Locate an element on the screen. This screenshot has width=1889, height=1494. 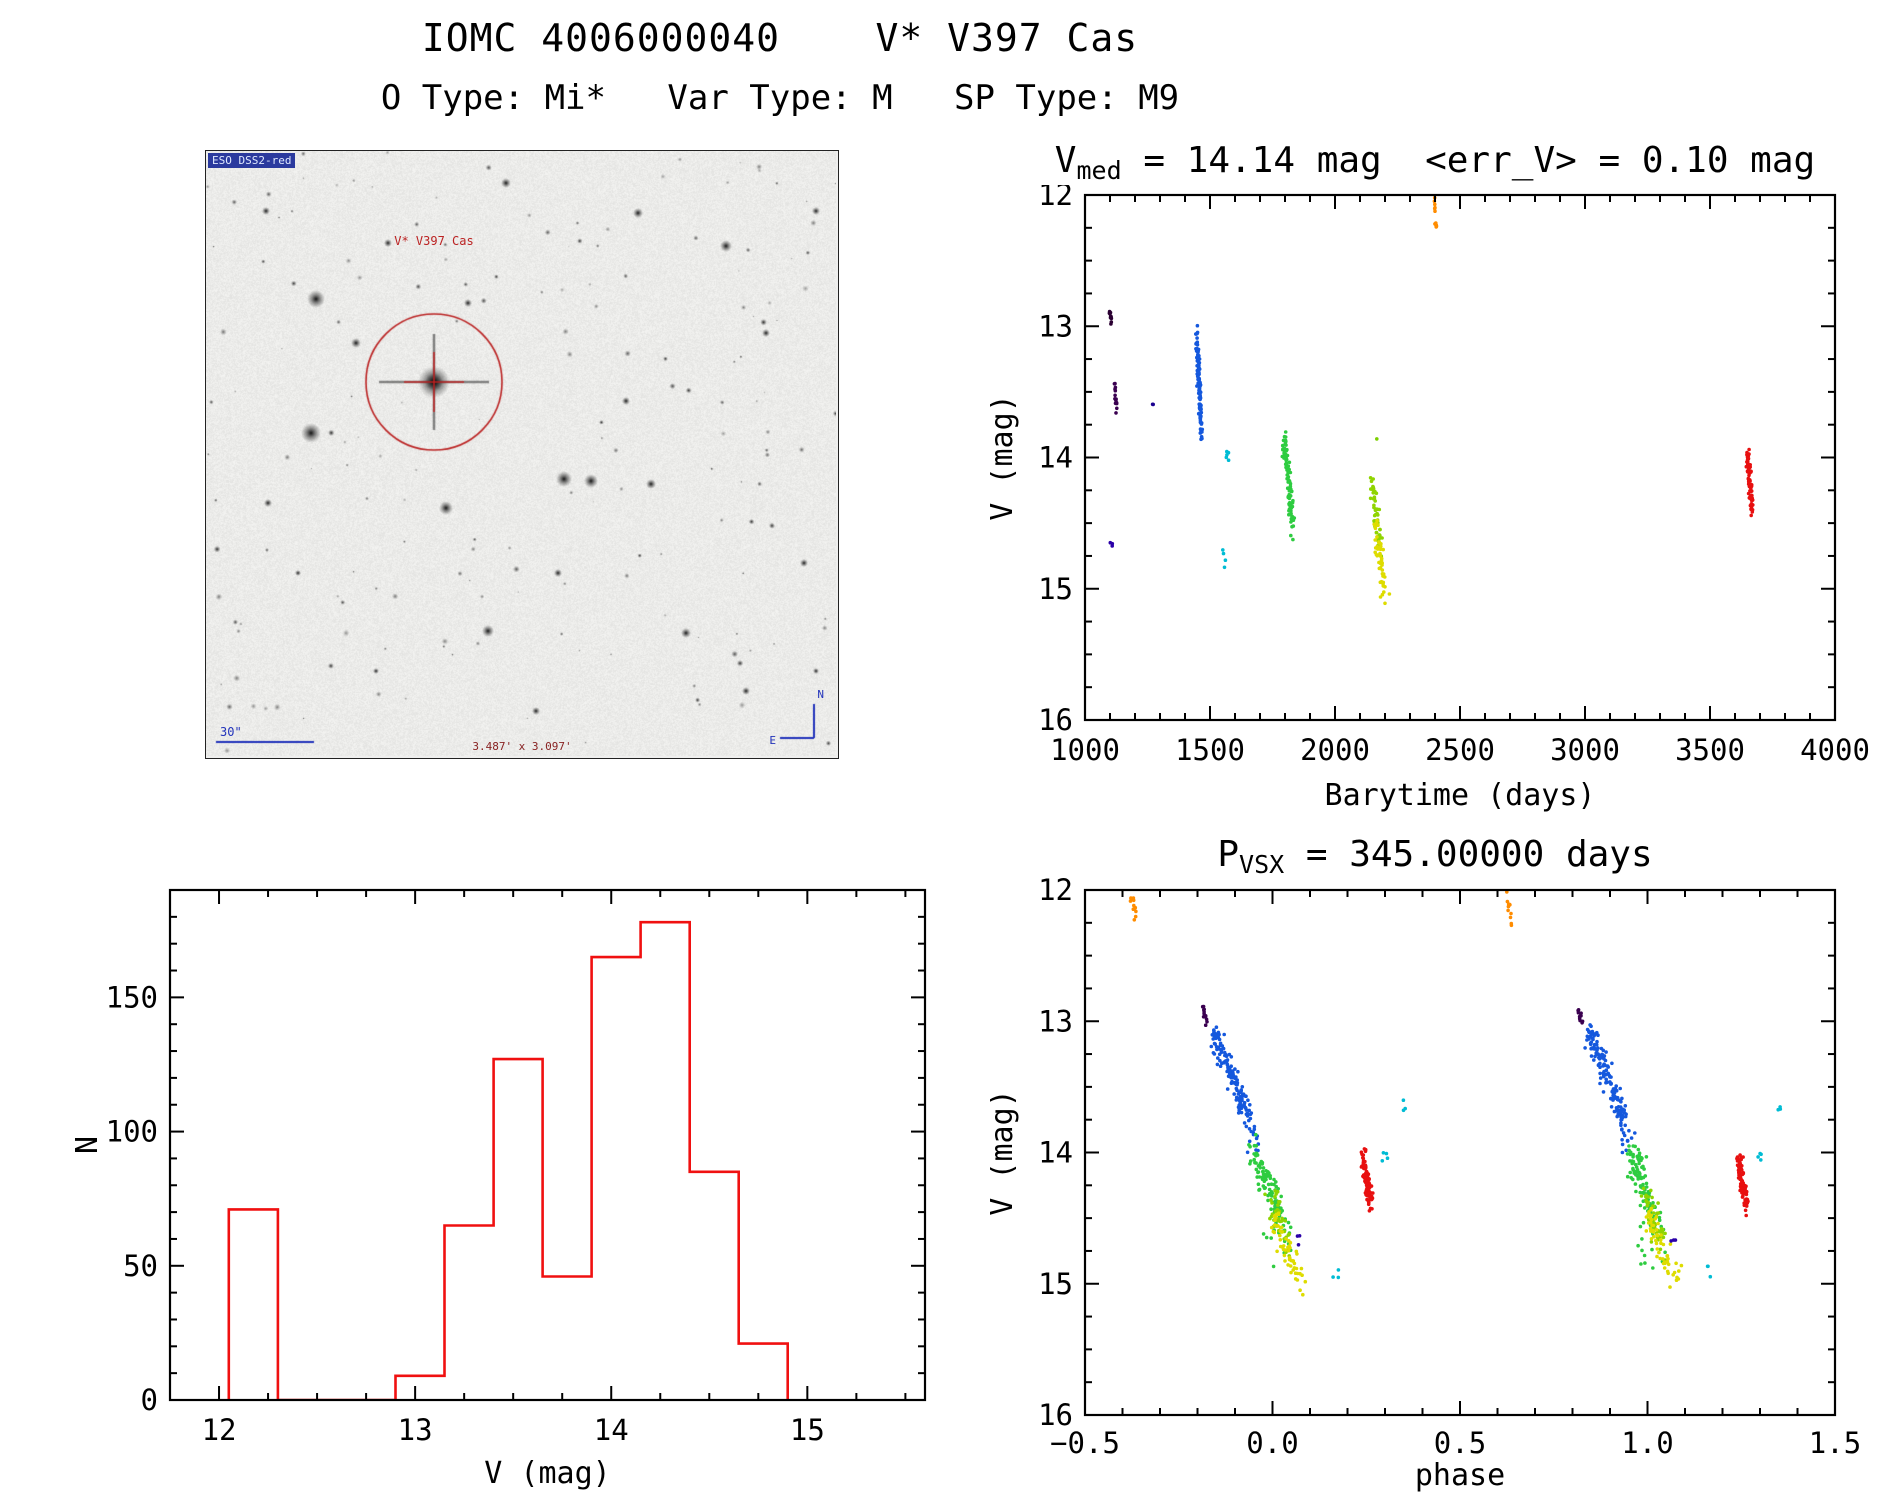
page-title: IOMC 4006000040 V* V397 Cas is located at coordinates (780, 38).